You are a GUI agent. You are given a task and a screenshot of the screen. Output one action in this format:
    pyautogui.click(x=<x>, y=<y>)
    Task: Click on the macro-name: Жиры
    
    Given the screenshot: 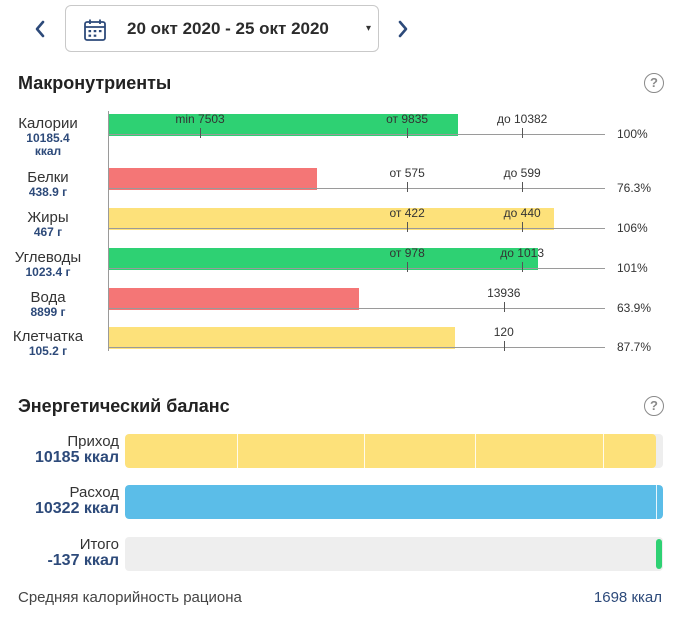 What is the action you would take?
    pyautogui.click(x=48, y=217)
    